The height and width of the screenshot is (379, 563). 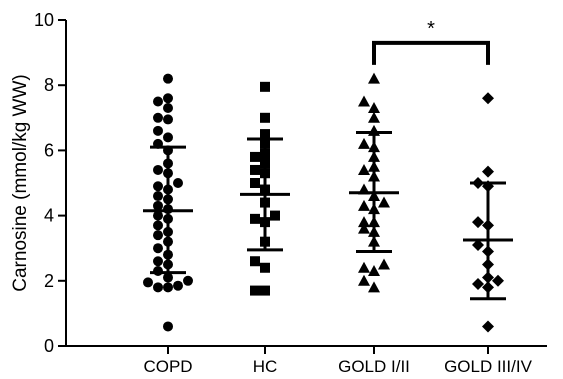 I want to click on y-tick-label: 4, so click(x=49, y=216).